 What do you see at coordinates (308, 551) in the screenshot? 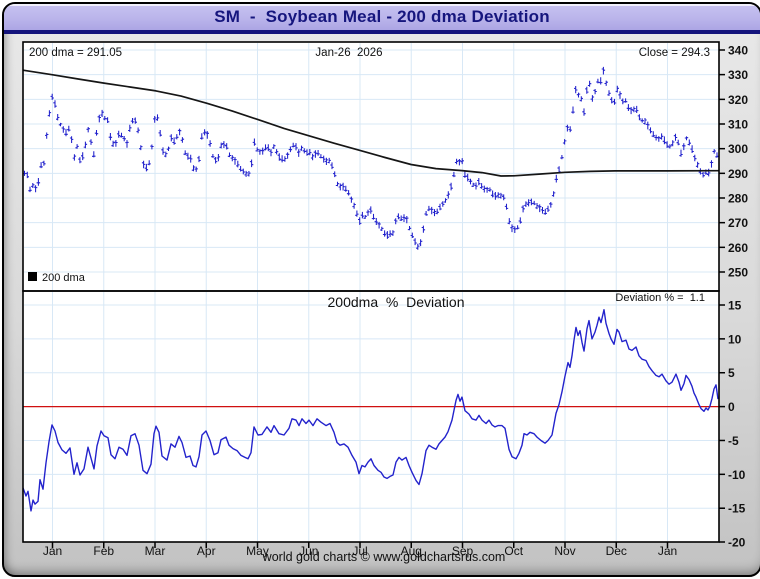
I see `svg-text: Jun` at bounding box center [308, 551].